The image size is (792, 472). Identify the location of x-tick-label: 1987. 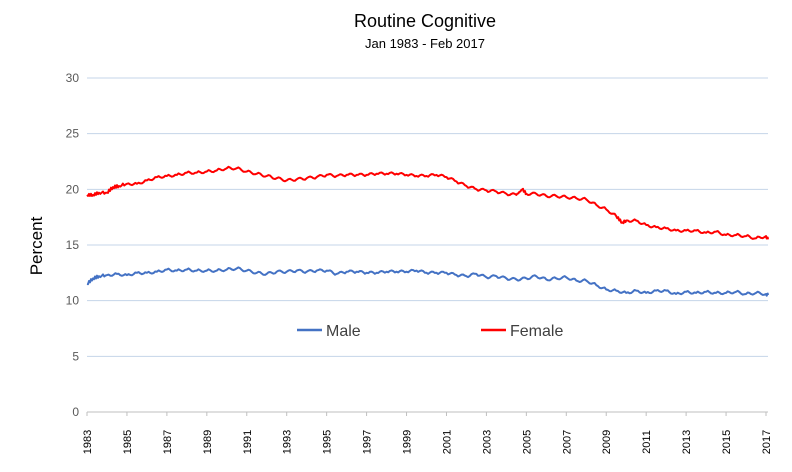
(168, 442).